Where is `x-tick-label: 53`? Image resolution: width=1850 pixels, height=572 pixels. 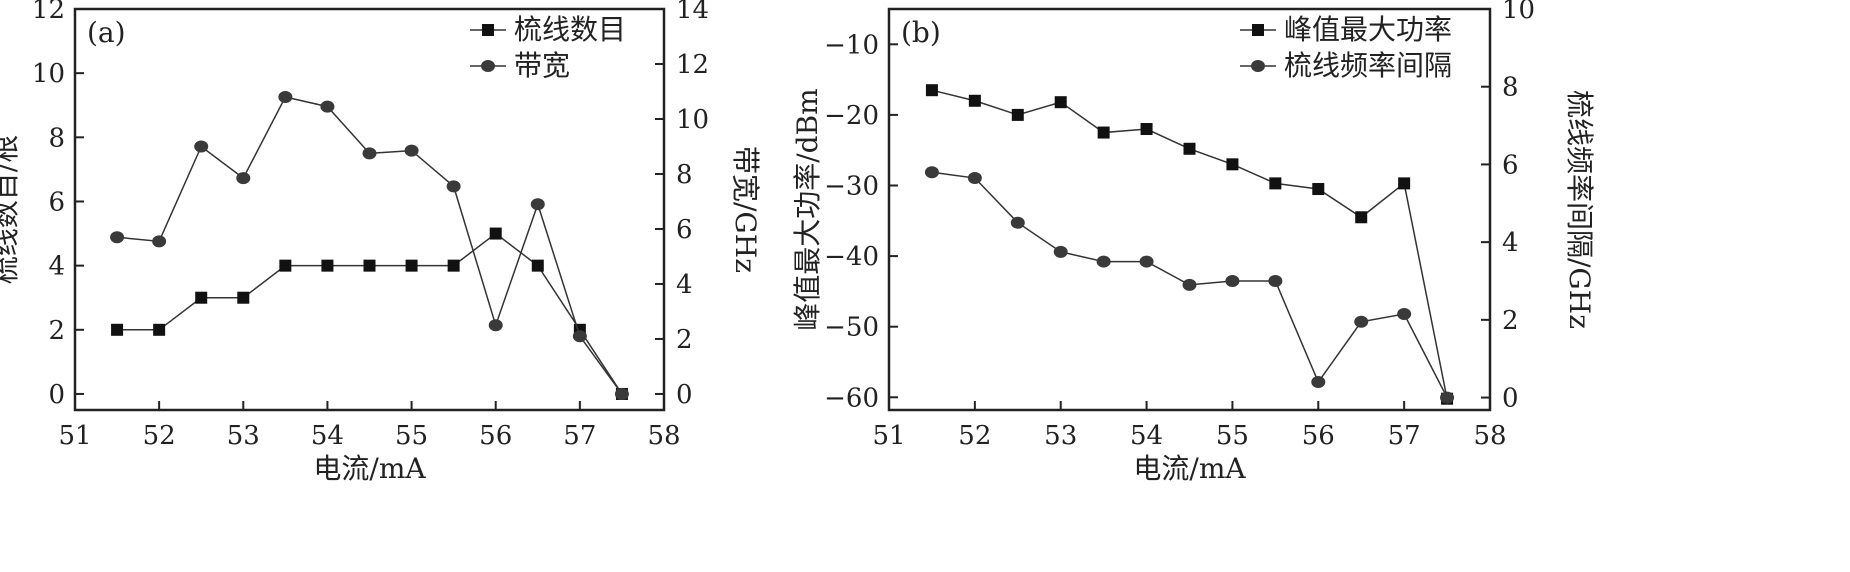
x-tick-label: 53 is located at coordinates (1060, 436).